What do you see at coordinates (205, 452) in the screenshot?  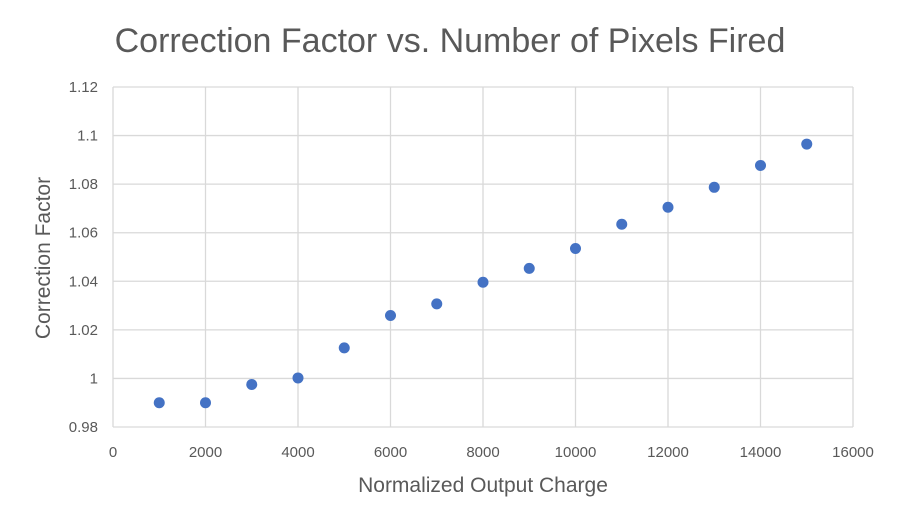 I see `x-tick-label: 2000` at bounding box center [205, 452].